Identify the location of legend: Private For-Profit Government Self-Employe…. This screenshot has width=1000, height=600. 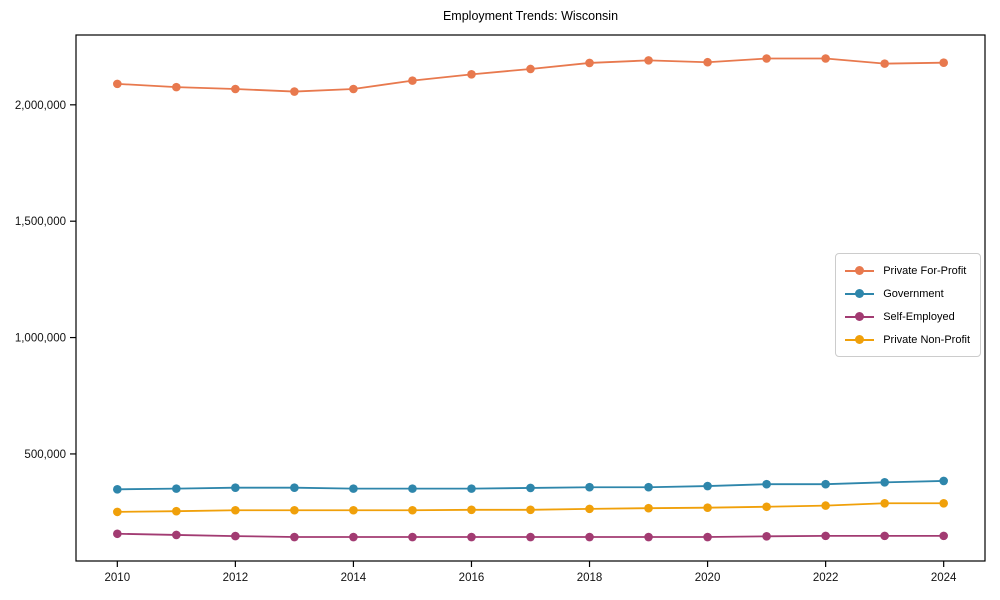
(908, 305).